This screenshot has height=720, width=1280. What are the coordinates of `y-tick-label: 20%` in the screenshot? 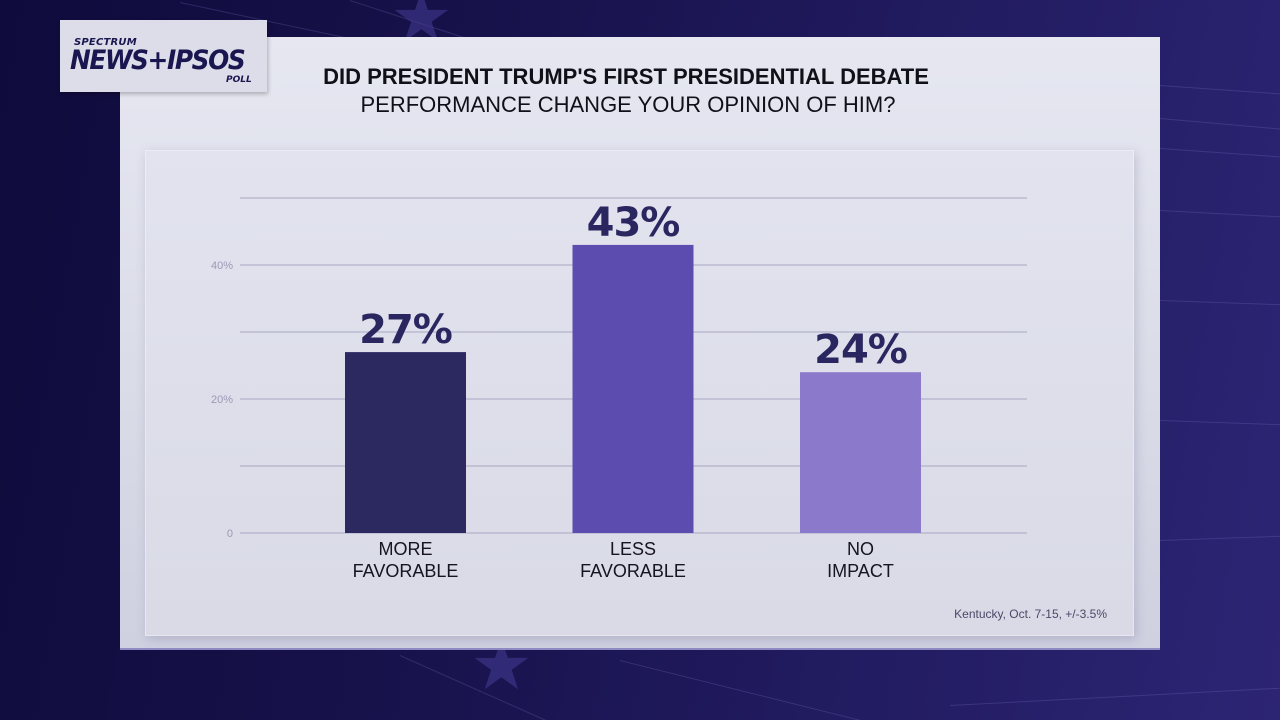 It's located at (222, 400).